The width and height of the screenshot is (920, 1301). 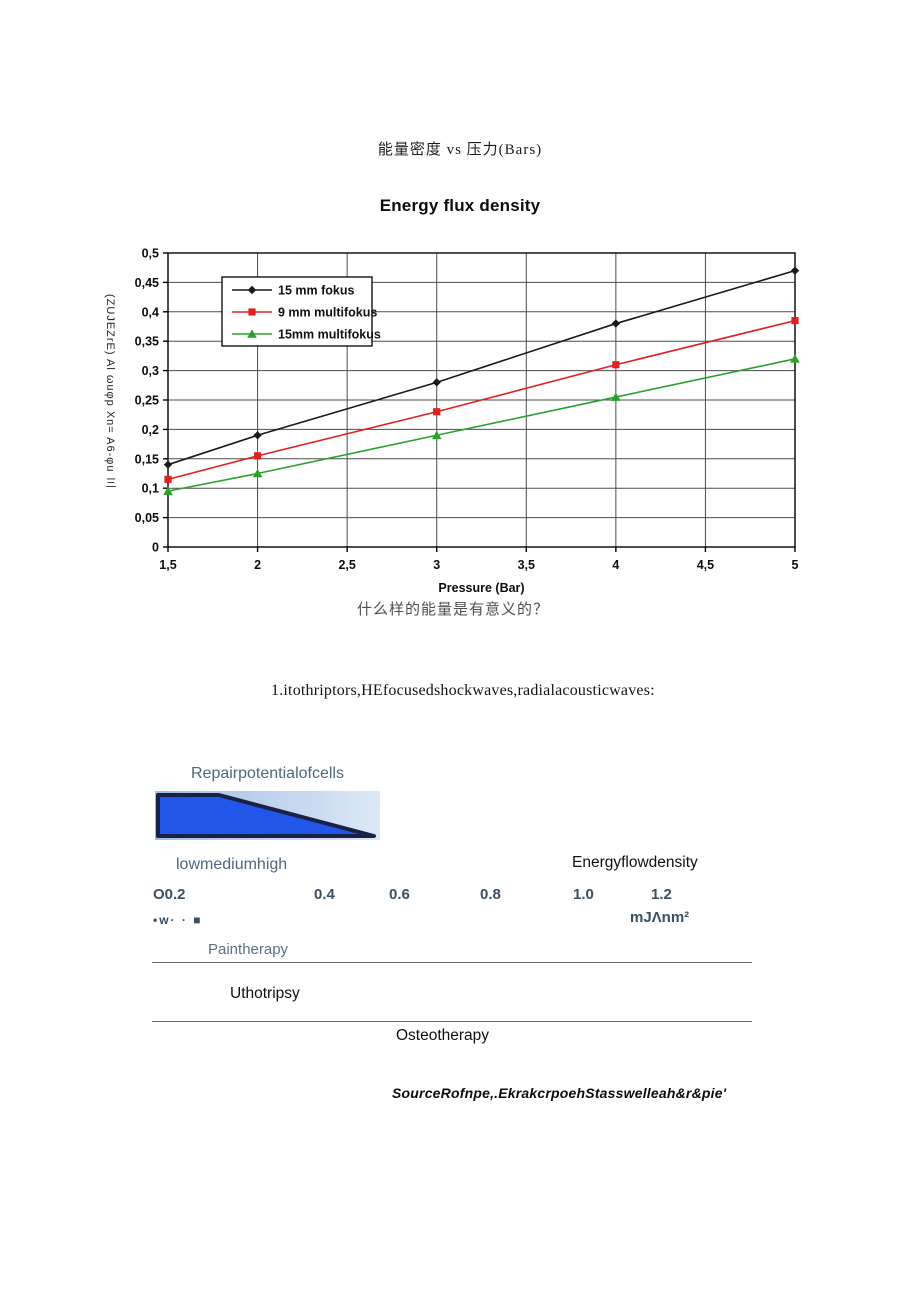 I want to click on x-tick-label: 4,5, so click(x=705, y=565).